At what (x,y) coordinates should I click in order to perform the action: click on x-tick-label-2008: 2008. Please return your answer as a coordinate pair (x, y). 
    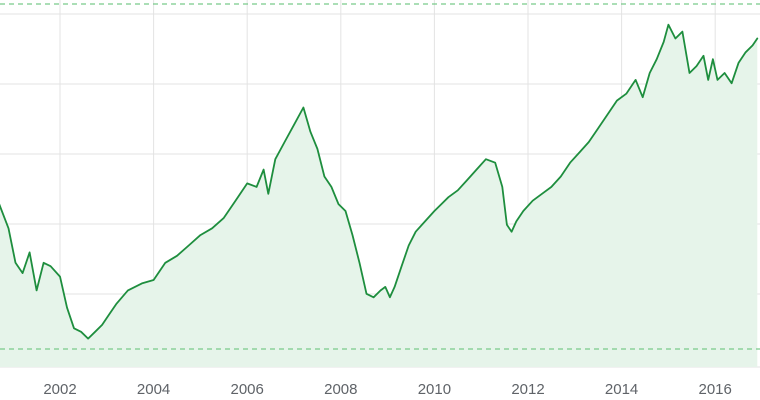
    Looking at the image, I should click on (340, 389).